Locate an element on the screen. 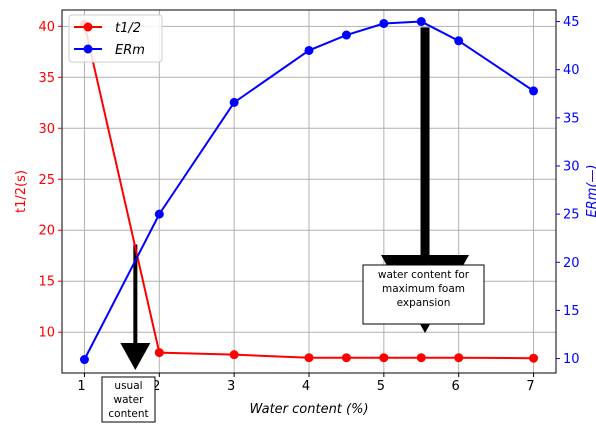 Image resolution: width=596 pixels, height=428 pixels. x-tick-label: 5 is located at coordinates (381, 386).